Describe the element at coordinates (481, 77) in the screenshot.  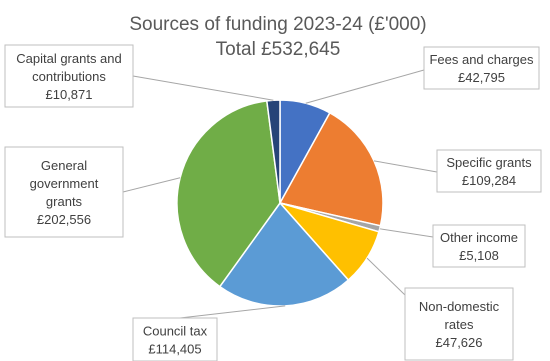
I see `data-label-value: £42,795` at that location.